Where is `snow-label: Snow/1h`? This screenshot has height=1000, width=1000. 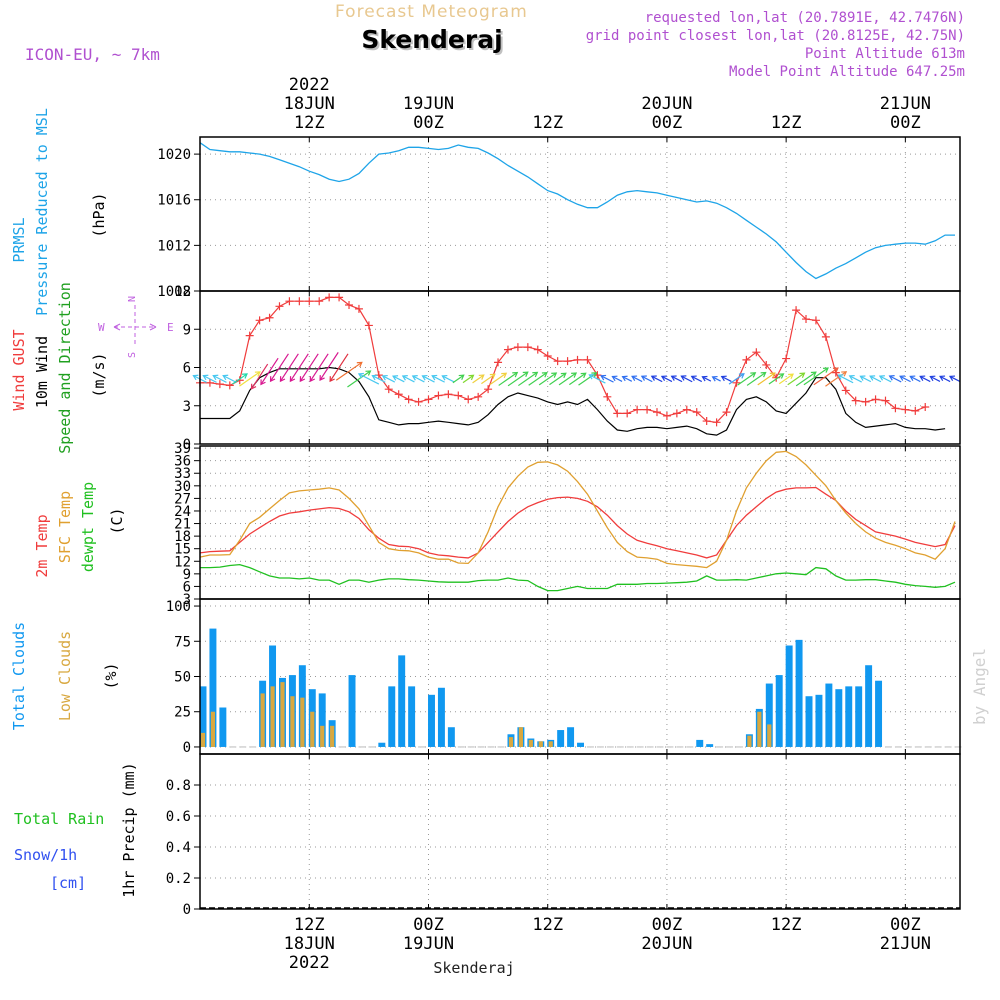
snow-label: Snow/1h is located at coordinates (45, 855).